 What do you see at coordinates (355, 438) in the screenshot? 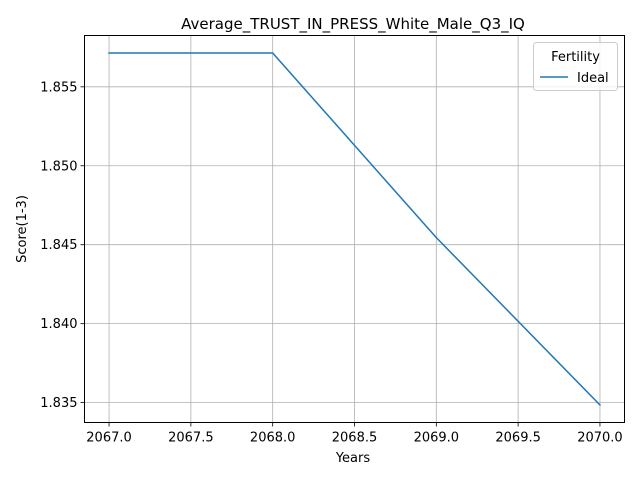
I see `x-tick-label: 2068.5` at bounding box center [355, 438].